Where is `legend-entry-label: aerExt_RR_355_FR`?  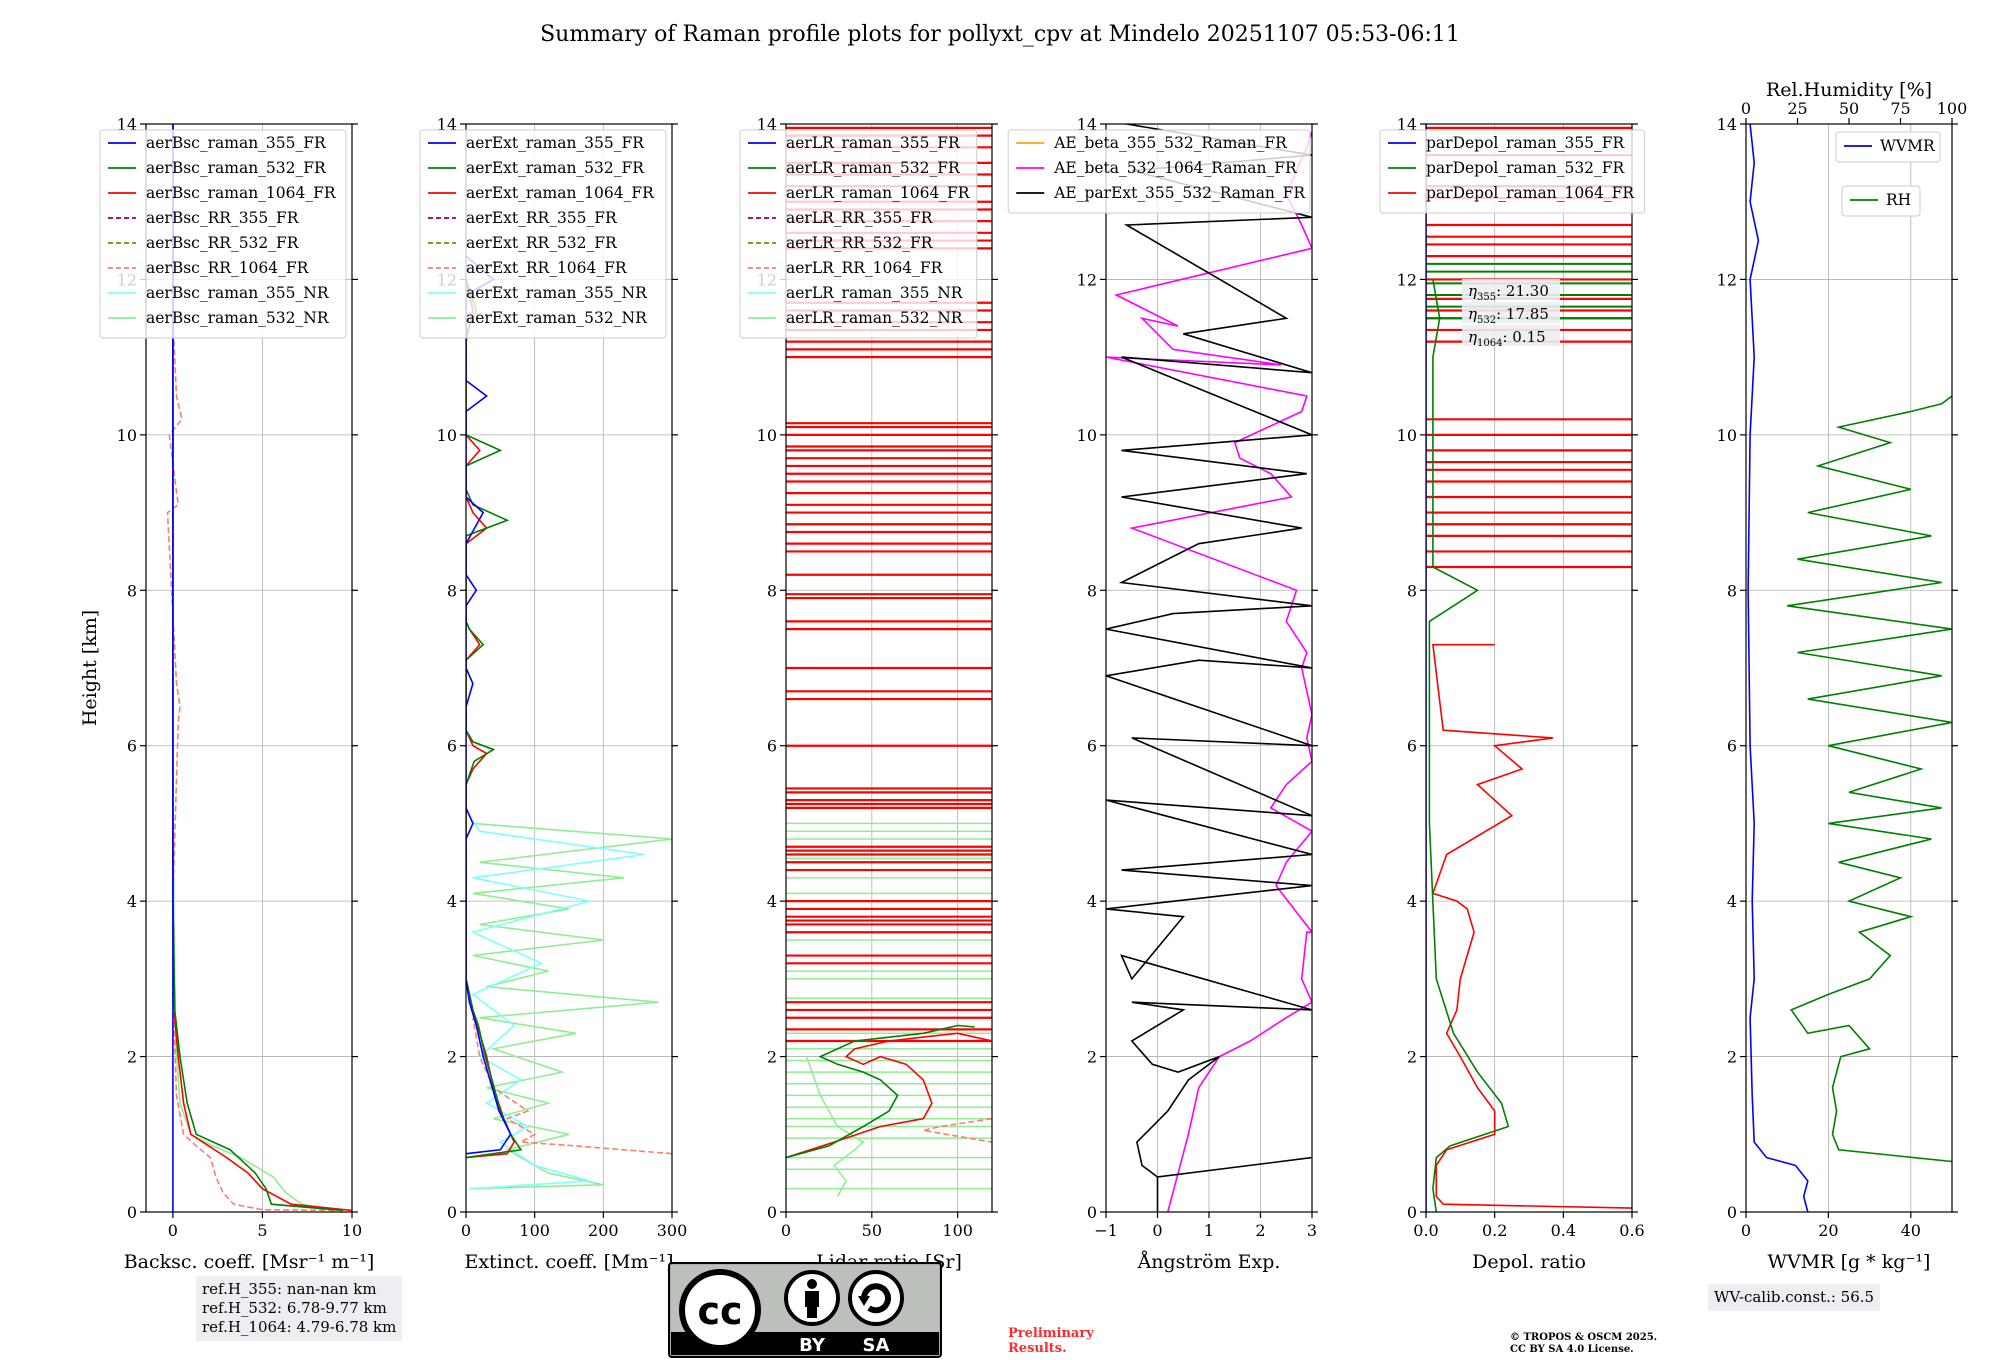
legend-entry-label: aerExt_RR_355_FR is located at coordinates (542, 218).